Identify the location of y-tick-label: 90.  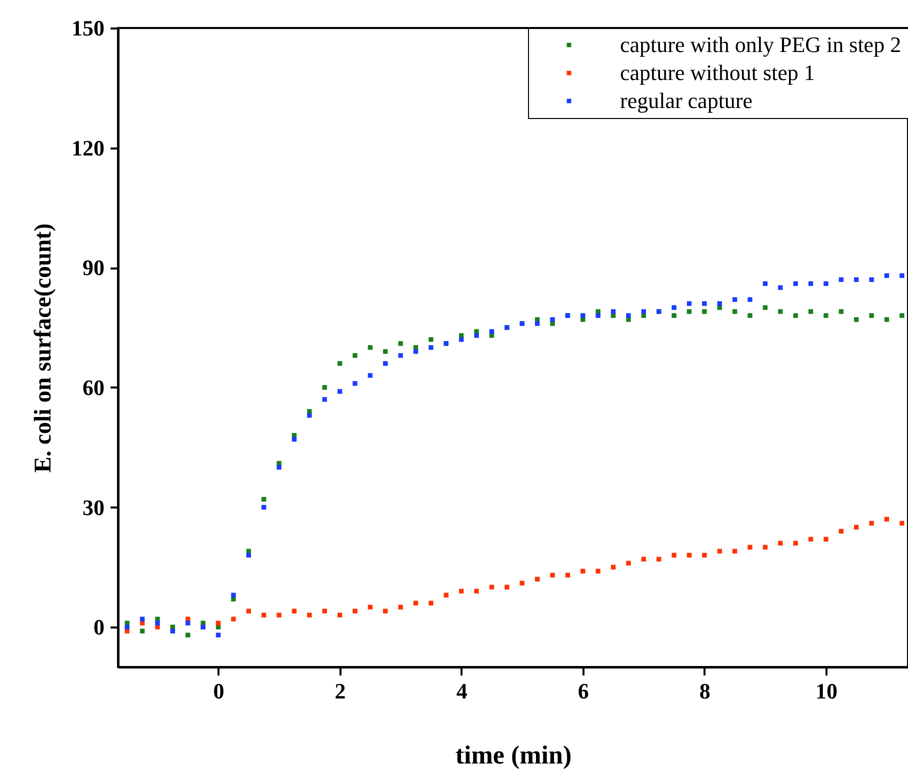
(93, 267).